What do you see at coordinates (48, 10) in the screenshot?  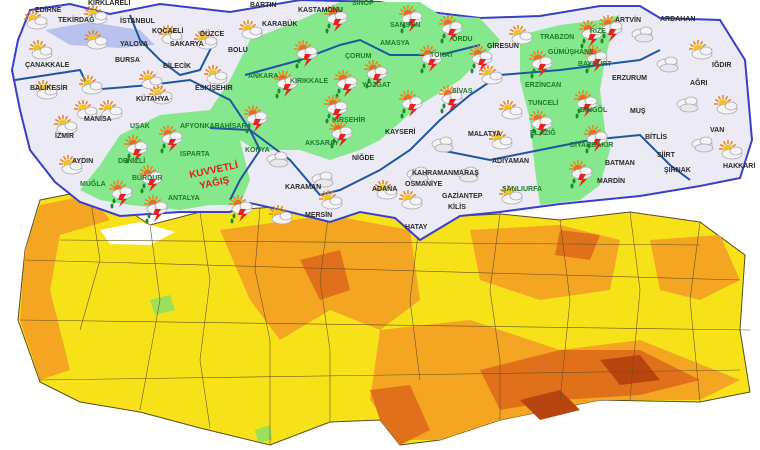 I see `city-label: EDİRNE` at bounding box center [48, 10].